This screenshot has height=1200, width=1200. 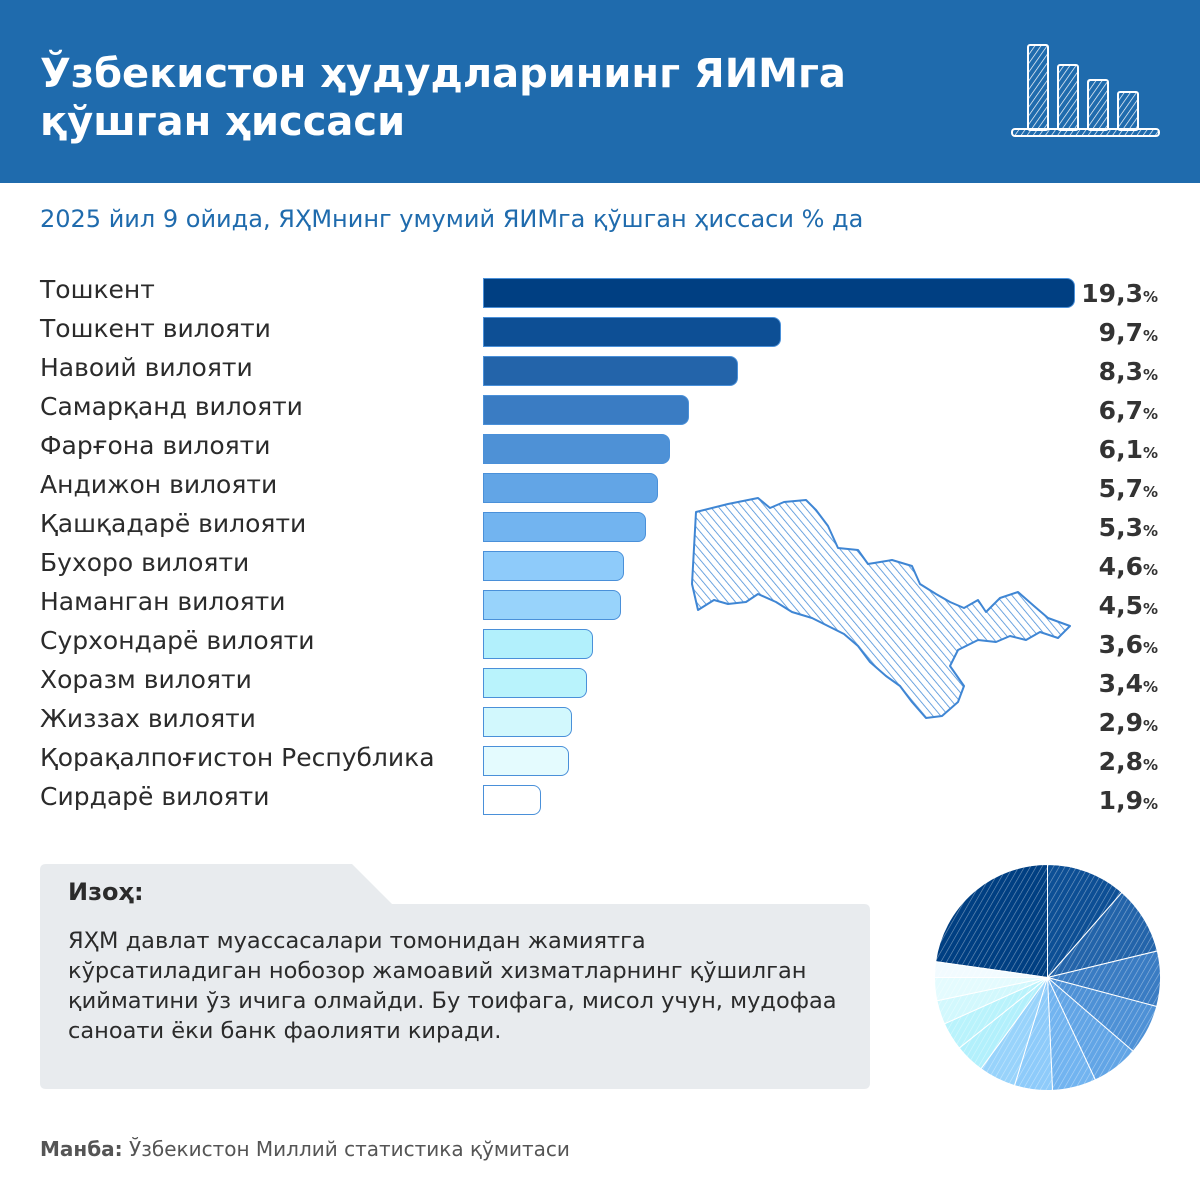 I want to click on bar-label: Қорақалпоғистон Республика, so click(x=237, y=757).